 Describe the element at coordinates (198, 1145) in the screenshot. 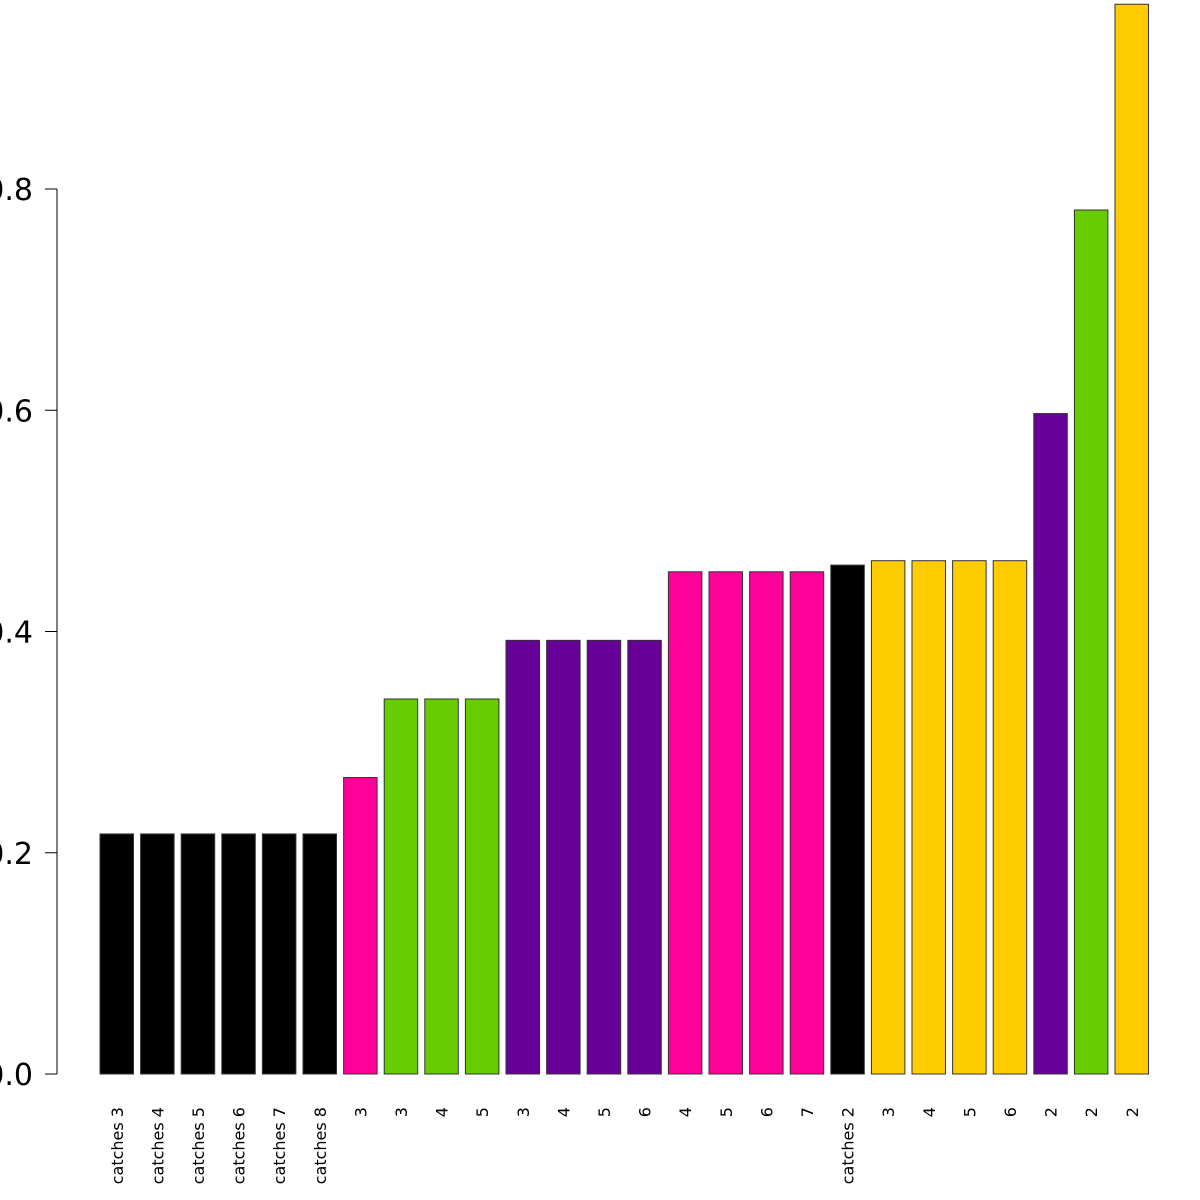

I see `x-tick-label: catches 5` at that location.